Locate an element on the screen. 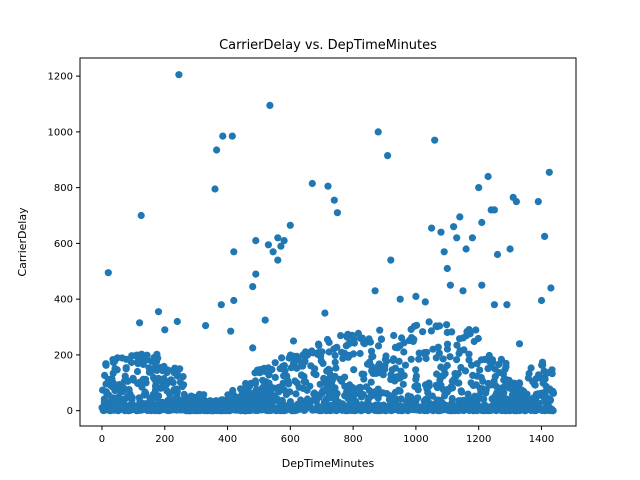 This screenshot has width=640, height=480. x-tick-label: 800 is located at coordinates (353, 439).